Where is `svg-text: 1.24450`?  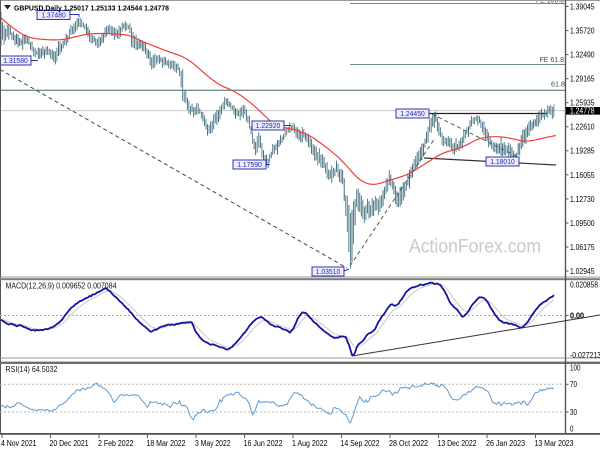
svg-text: 1.24450 is located at coordinates (412, 113).